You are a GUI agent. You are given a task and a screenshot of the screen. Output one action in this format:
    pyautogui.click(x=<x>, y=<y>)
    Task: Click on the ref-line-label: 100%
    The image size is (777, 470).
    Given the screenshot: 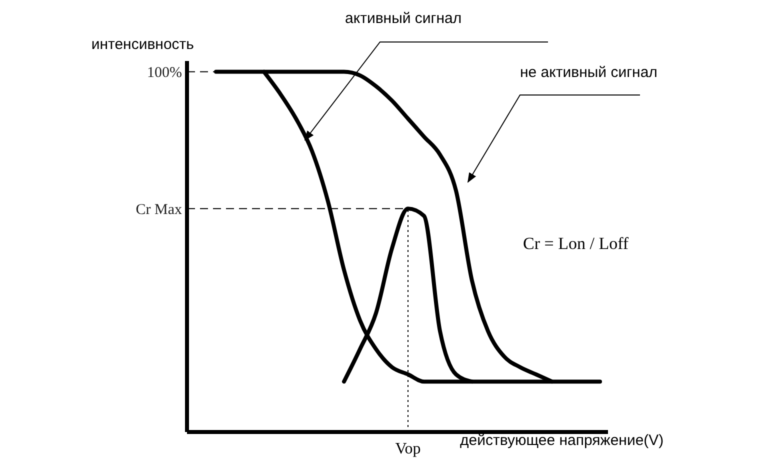 What is the action you would take?
    pyautogui.click(x=164, y=73)
    